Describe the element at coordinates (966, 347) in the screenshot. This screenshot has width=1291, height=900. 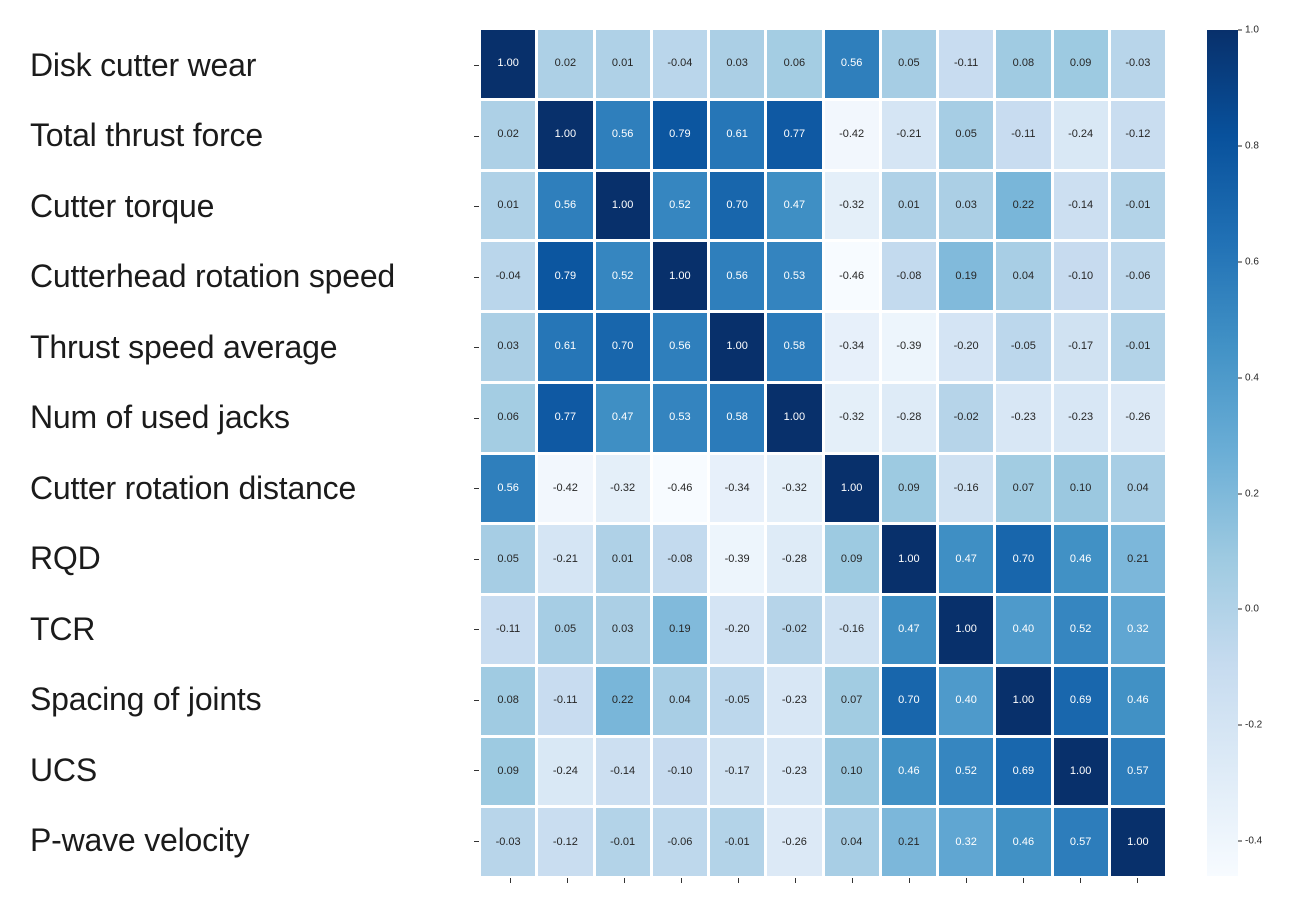
I see `heatmap-cell: -0.20` at that location.